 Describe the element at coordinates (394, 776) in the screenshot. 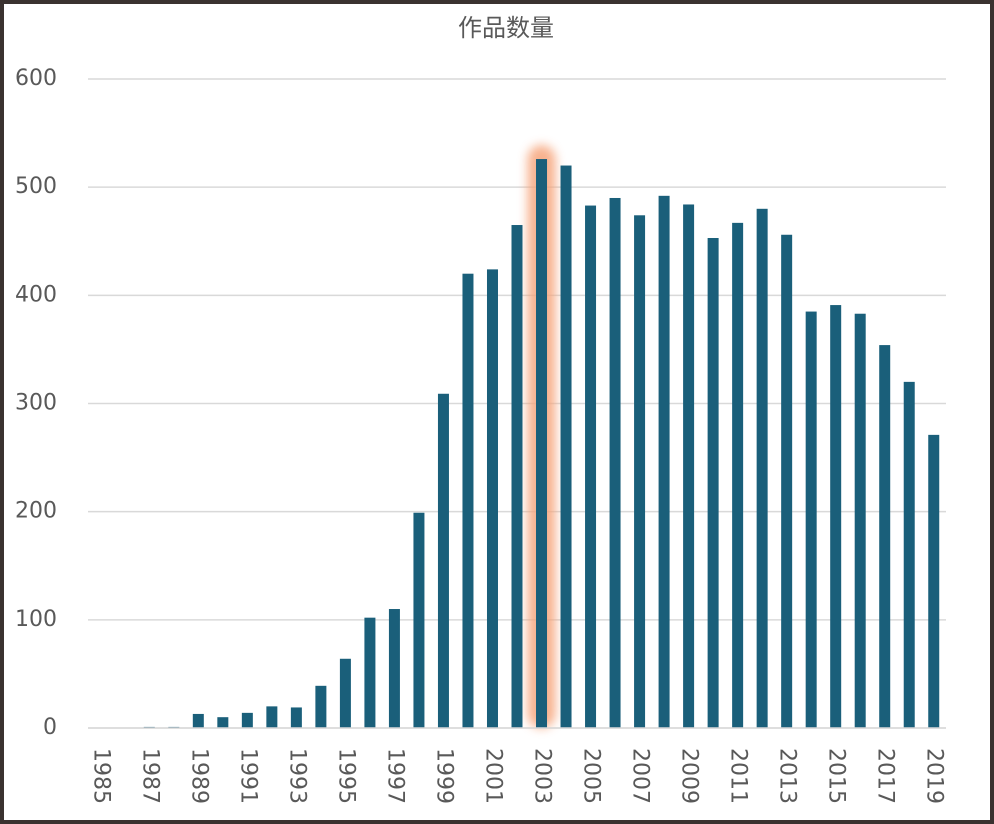

I see `x-tick-label: 1997` at that location.